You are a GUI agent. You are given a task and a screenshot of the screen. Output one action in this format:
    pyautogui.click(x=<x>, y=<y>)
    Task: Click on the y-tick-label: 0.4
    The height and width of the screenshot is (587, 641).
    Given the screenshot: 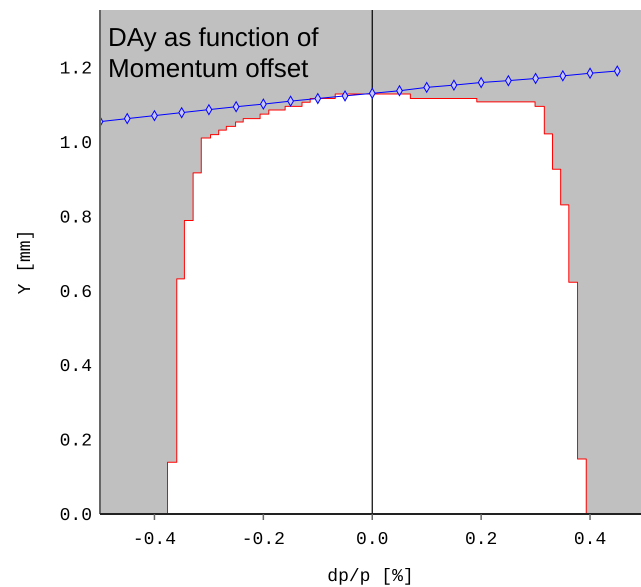 What is the action you would take?
    pyautogui.click(x=76, y=367)
    